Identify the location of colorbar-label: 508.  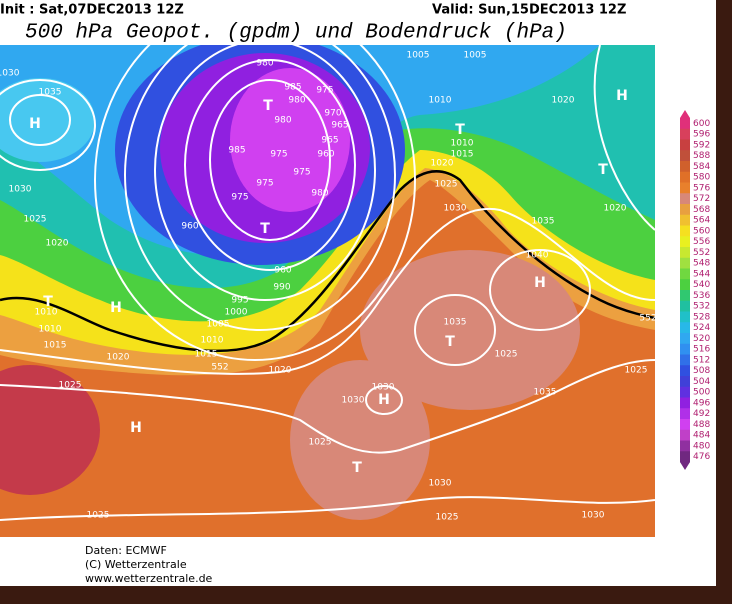
(701, 371).